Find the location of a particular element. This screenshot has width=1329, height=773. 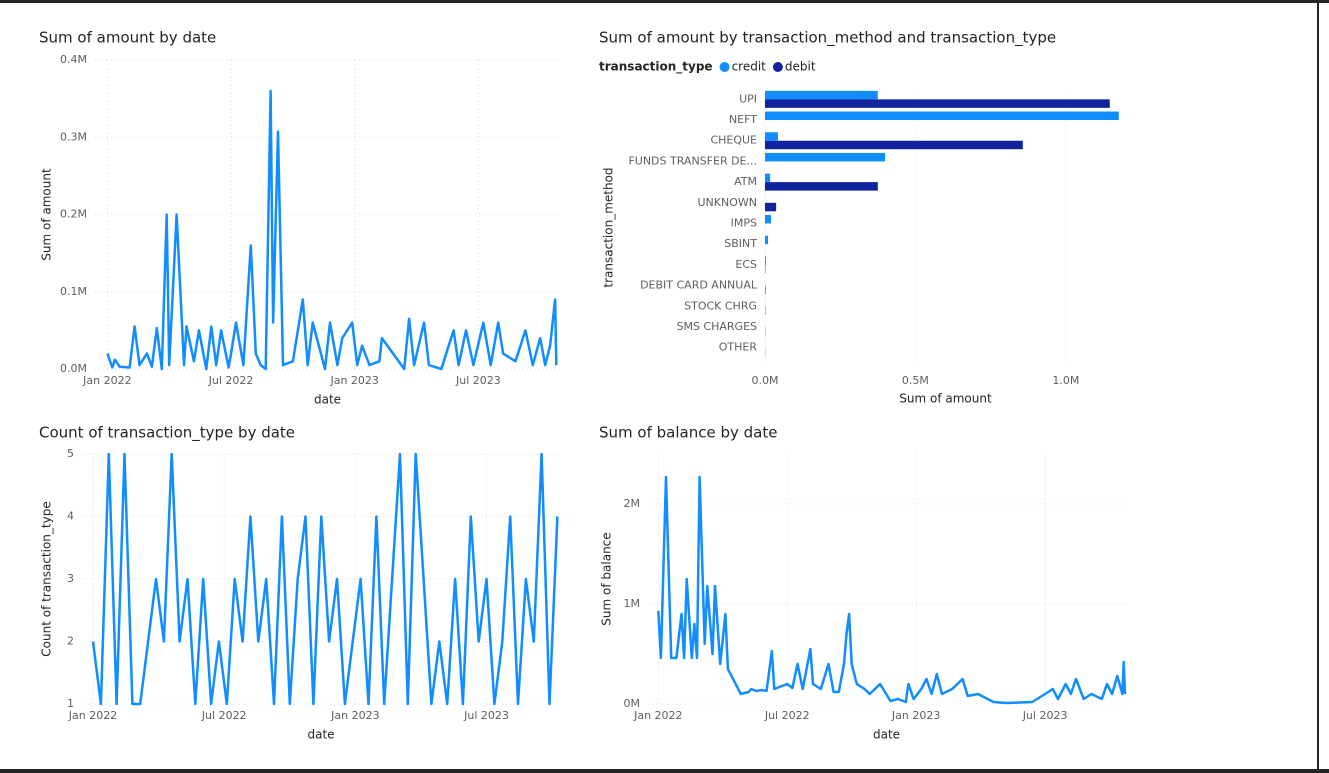

y-tick-label: 1M is located at coordinates (632, 603).